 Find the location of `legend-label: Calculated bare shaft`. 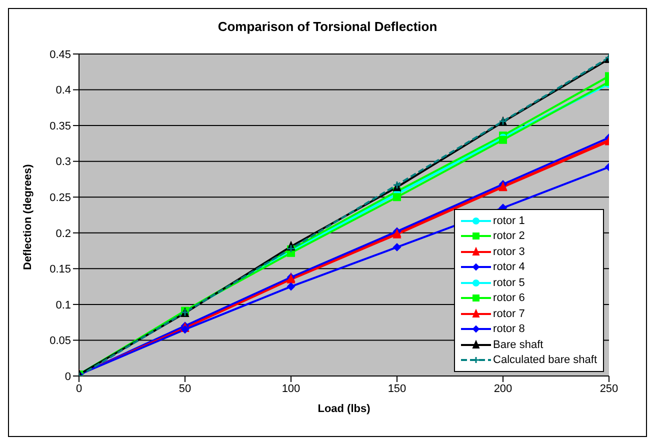

legend-label: Calculated bare shaft is located at coordinates (545, 360).